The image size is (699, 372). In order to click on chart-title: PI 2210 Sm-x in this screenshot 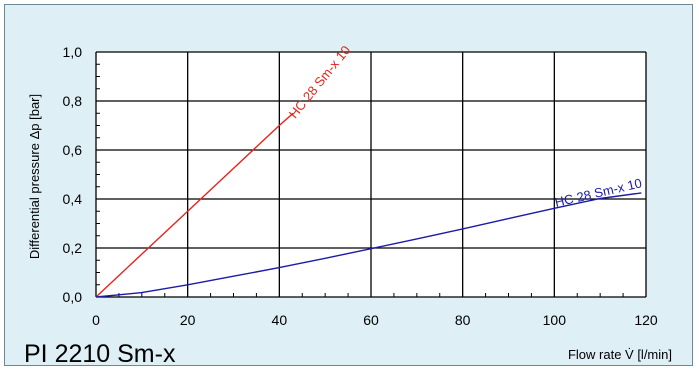, I will do `click(100, 354)`.